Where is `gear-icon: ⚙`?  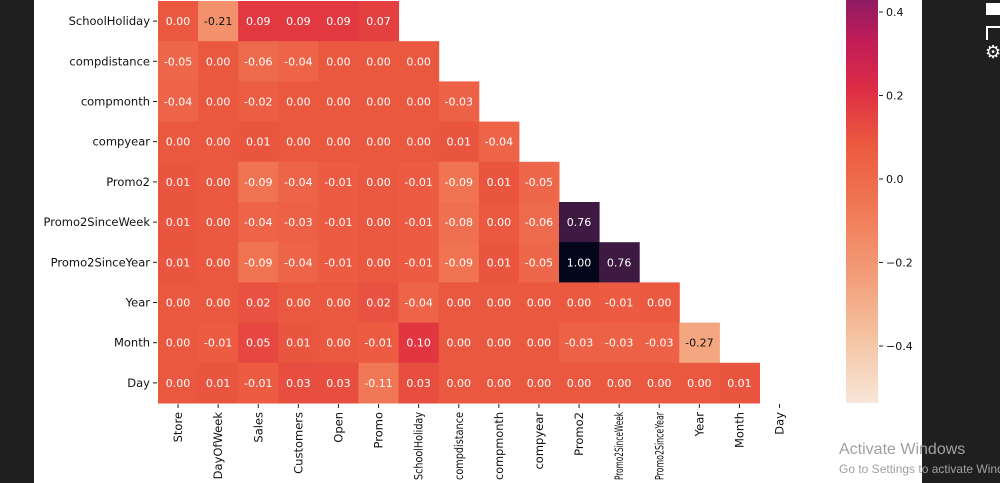 gear-icon: ⚙ is located at coordinates (992, 52).